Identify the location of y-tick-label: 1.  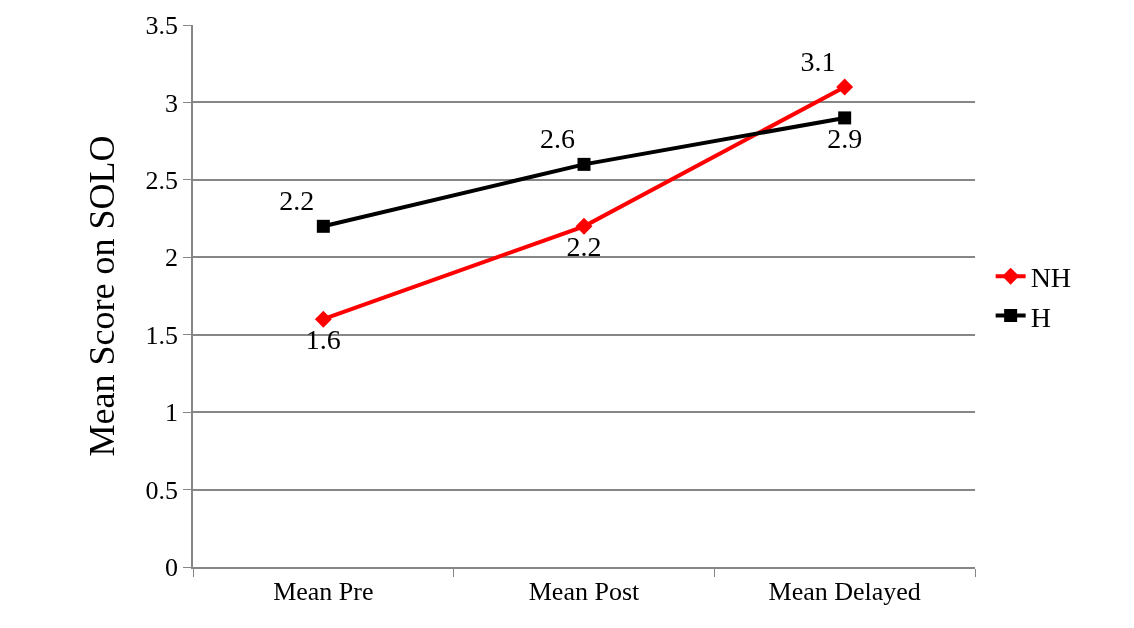
(172, 413).